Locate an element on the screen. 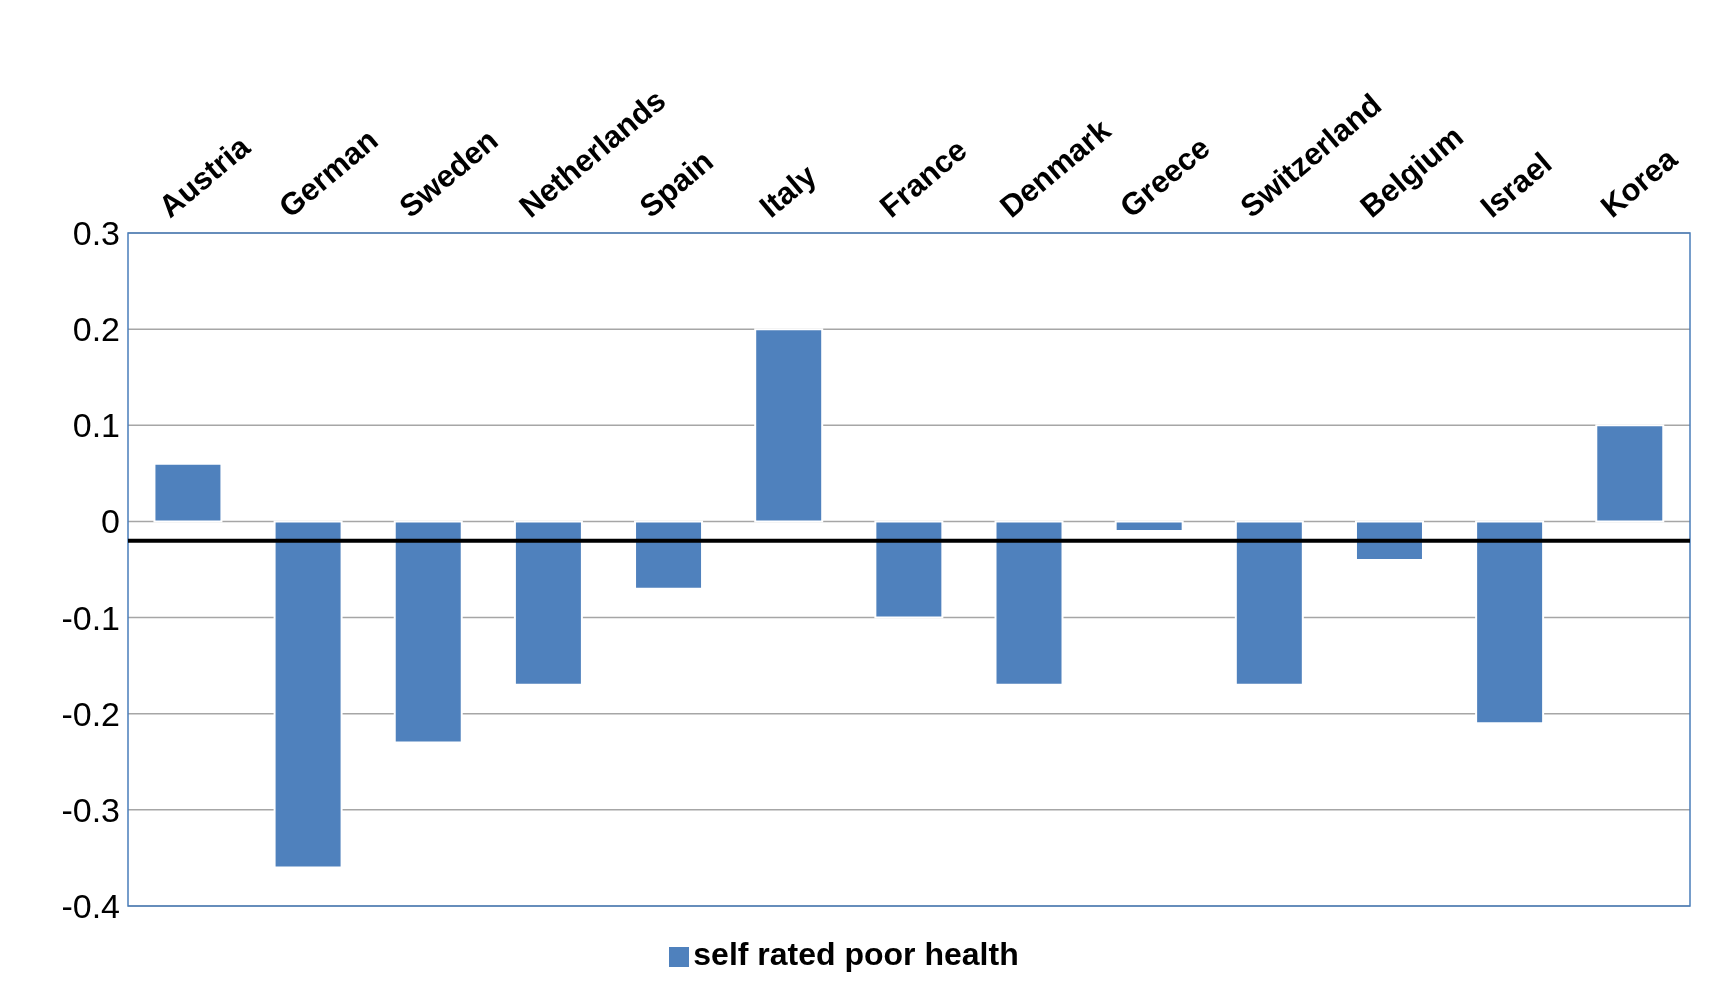  y-tick-label: 0 is located at coordinates (110, 521).